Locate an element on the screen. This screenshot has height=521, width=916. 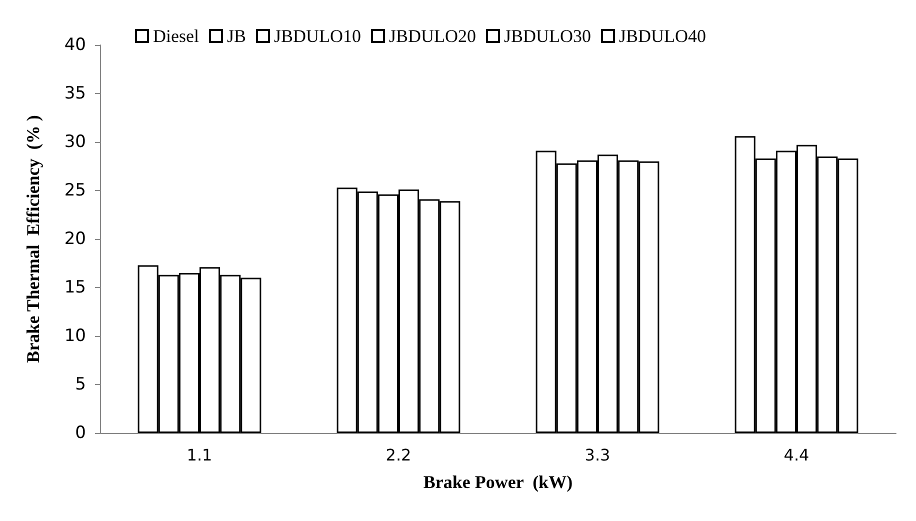
y-tick-label: 40 is located at coordinates (75, 45).